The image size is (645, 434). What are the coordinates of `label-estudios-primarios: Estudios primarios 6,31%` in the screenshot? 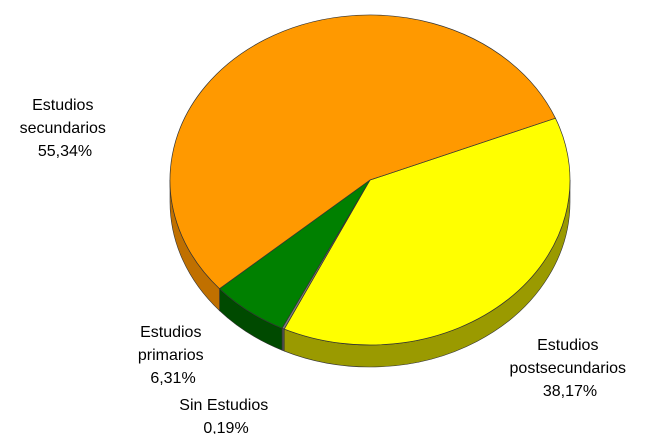 It's located at (173, 355).